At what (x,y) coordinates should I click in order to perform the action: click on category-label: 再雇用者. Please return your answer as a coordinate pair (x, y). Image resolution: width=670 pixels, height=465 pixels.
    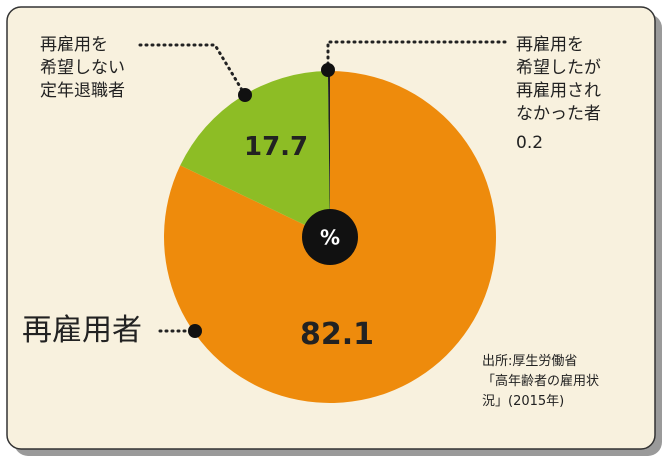
    Looking at the image, I should click on (82, 330).